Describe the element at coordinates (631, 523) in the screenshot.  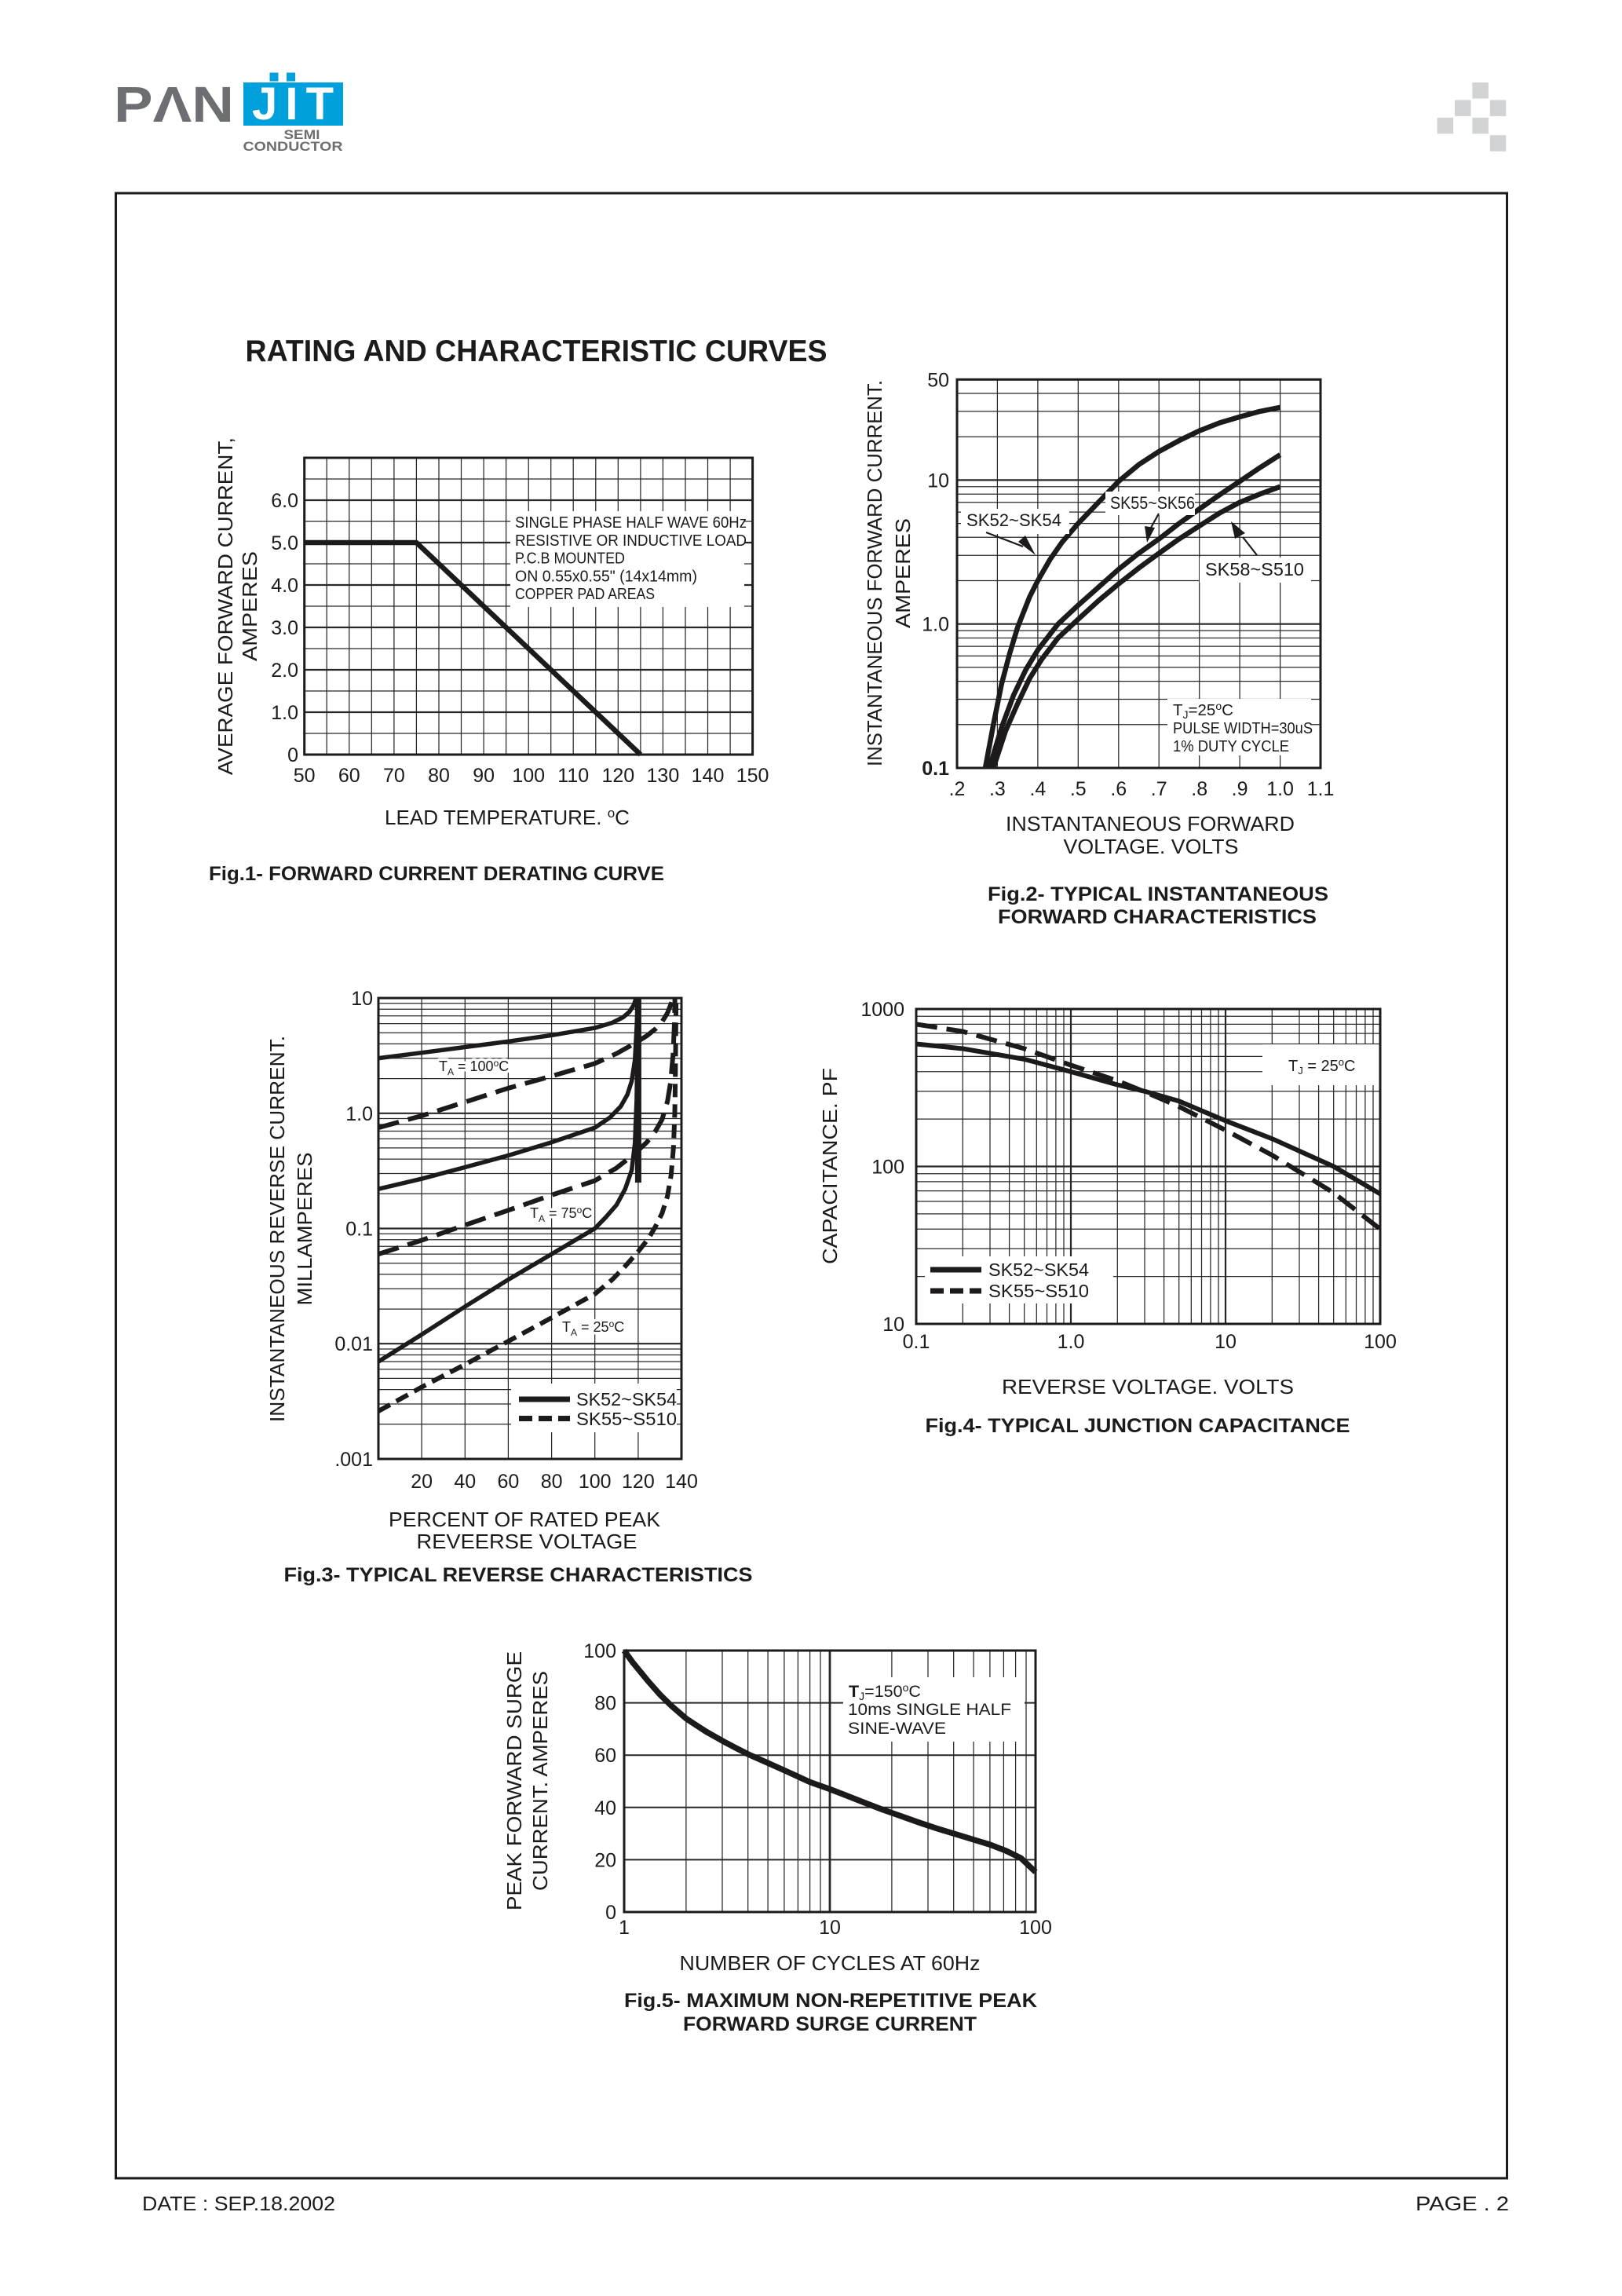
I see `svg-text: SINGLE PHASE HALF WAVE 60Hz` at that location.